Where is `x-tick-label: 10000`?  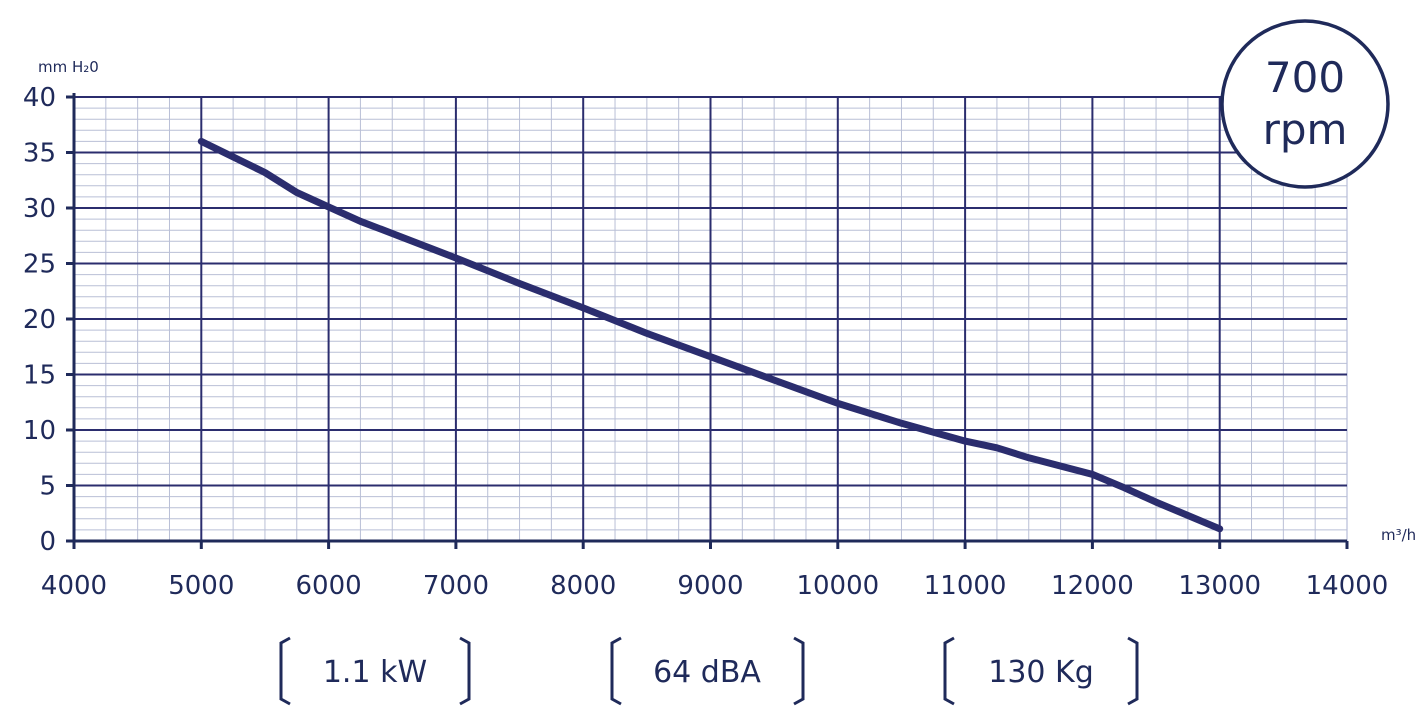 x-tick-label: 10000 is located at coordinates (837, 586).